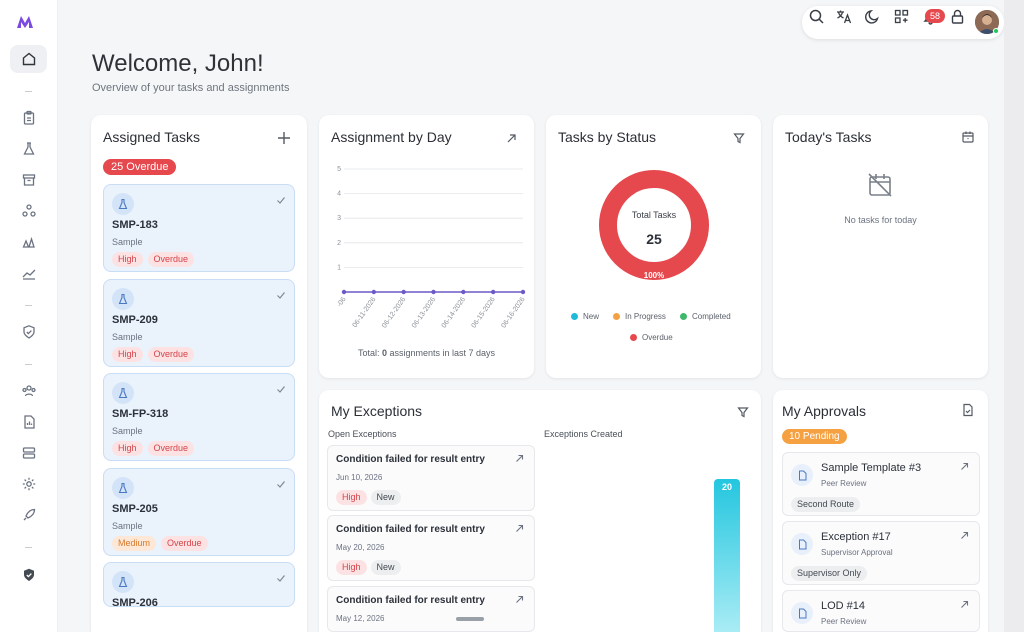 This screenshot has height=632, width=1024. I want to click on apps-grid-icon, so click(901, 16).